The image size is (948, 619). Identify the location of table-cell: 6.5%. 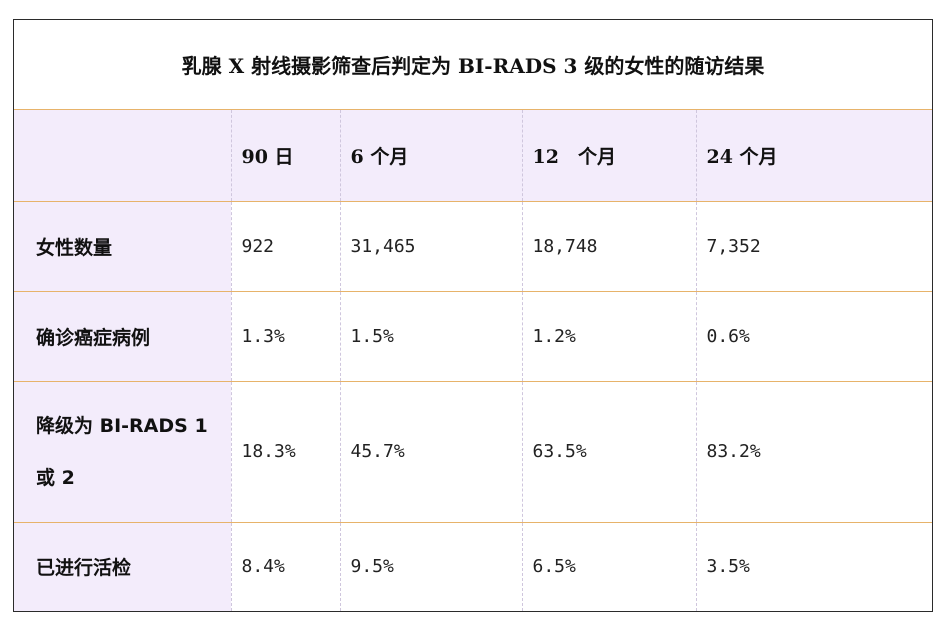
(609, 566).